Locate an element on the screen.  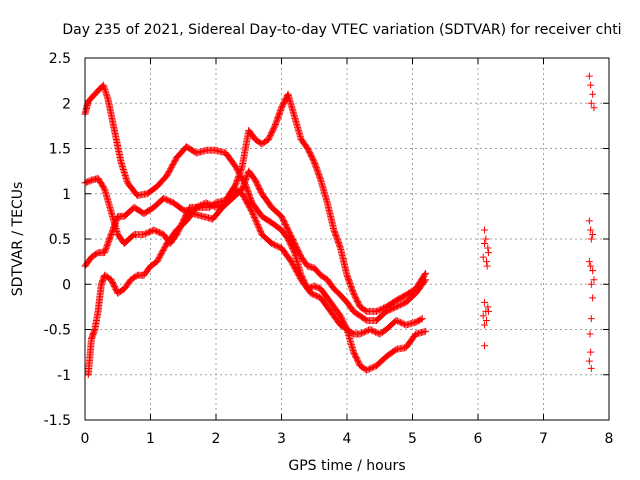
y-axis-label: SDTVAR / TECUs is located at coordinates (18, 239).